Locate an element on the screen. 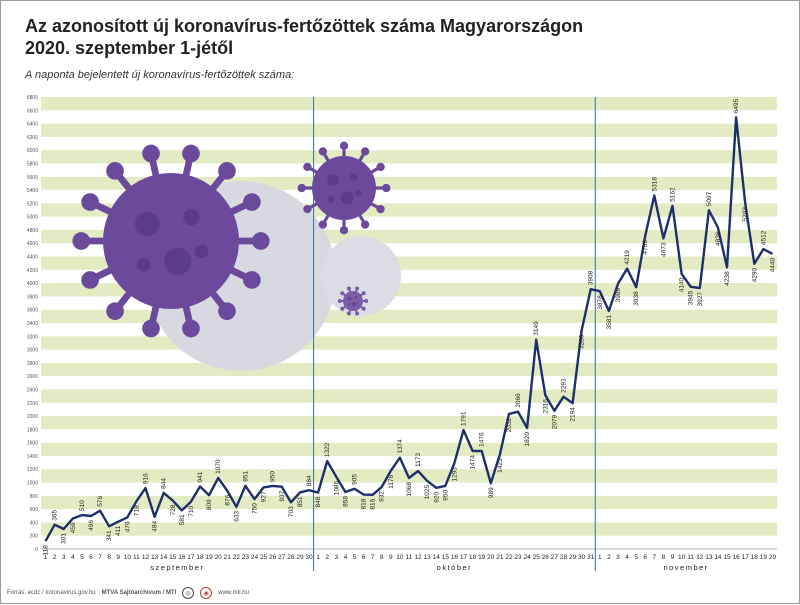 This screenshot has width=800, height=605. data-label: 1176 is located at coordinates (391, 481).